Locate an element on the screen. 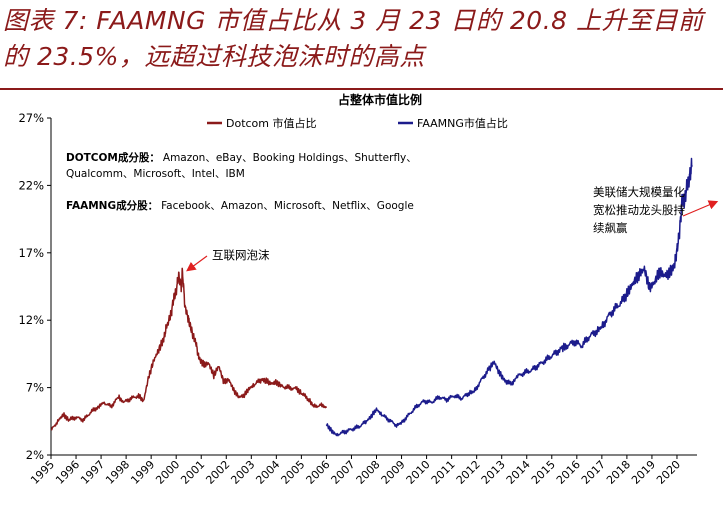  legend: Dotcom 市值占比 FAAMNG市值占比 is located at coordinates (357, 123).